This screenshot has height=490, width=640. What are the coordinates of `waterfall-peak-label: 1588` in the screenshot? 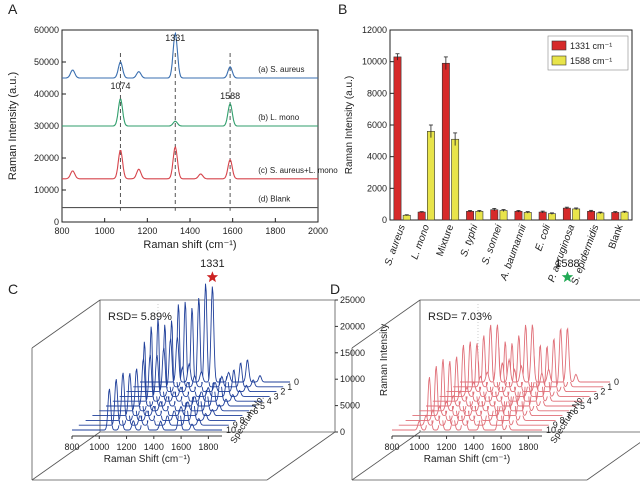 It's located at (567, 264).